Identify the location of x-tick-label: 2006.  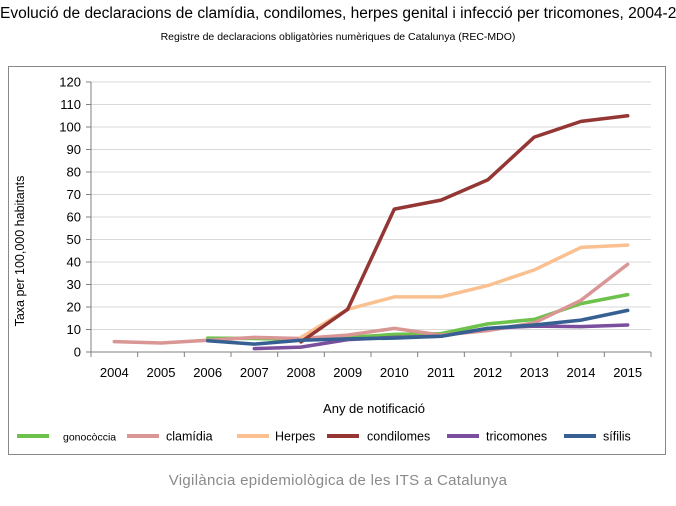
(207, 372).